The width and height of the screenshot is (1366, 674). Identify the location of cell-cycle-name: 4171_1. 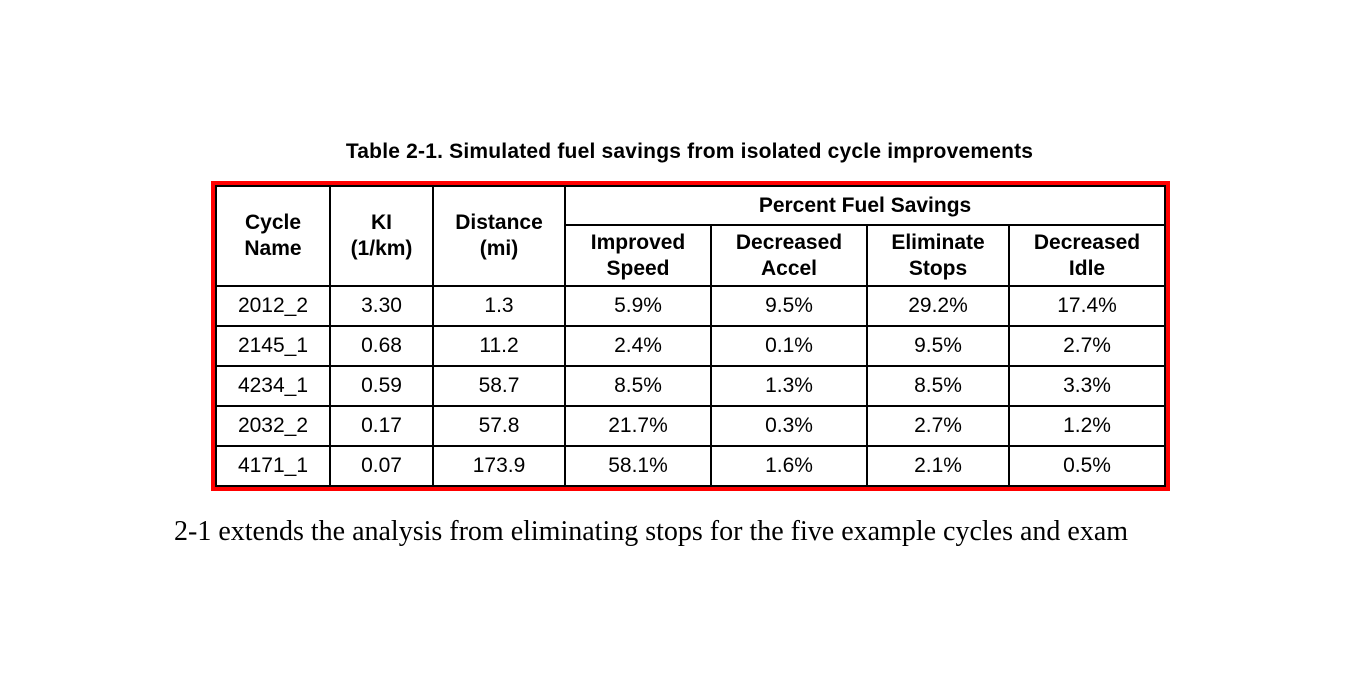
(273, 466).